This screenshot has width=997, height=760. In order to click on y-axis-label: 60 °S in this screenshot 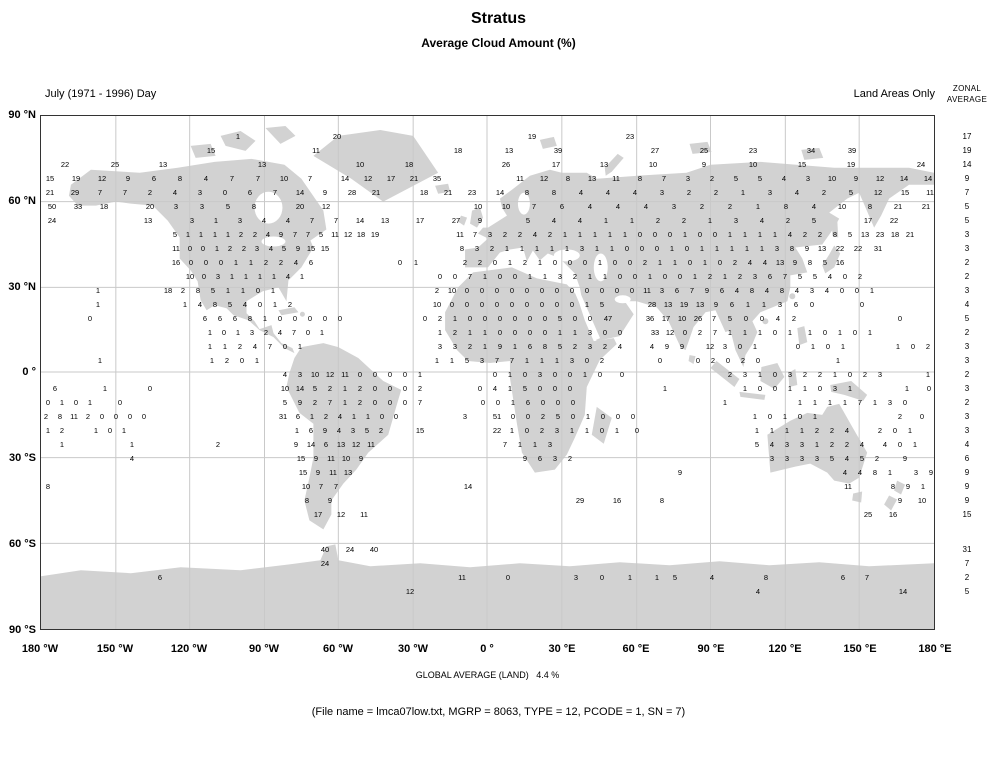, I will do `click(22, 544)`.